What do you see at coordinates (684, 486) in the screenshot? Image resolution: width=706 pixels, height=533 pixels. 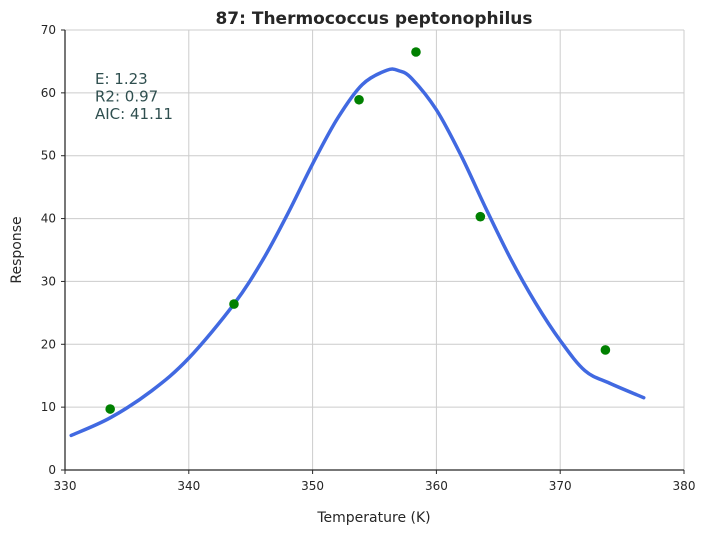 I see `x-tick-label: 380` at bounding box center [684, 486].